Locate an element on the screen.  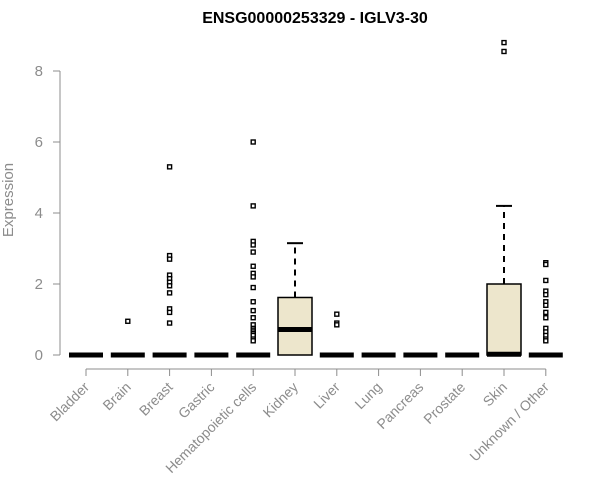
y-tick-label: 4 is located at coordinates (39, 213).